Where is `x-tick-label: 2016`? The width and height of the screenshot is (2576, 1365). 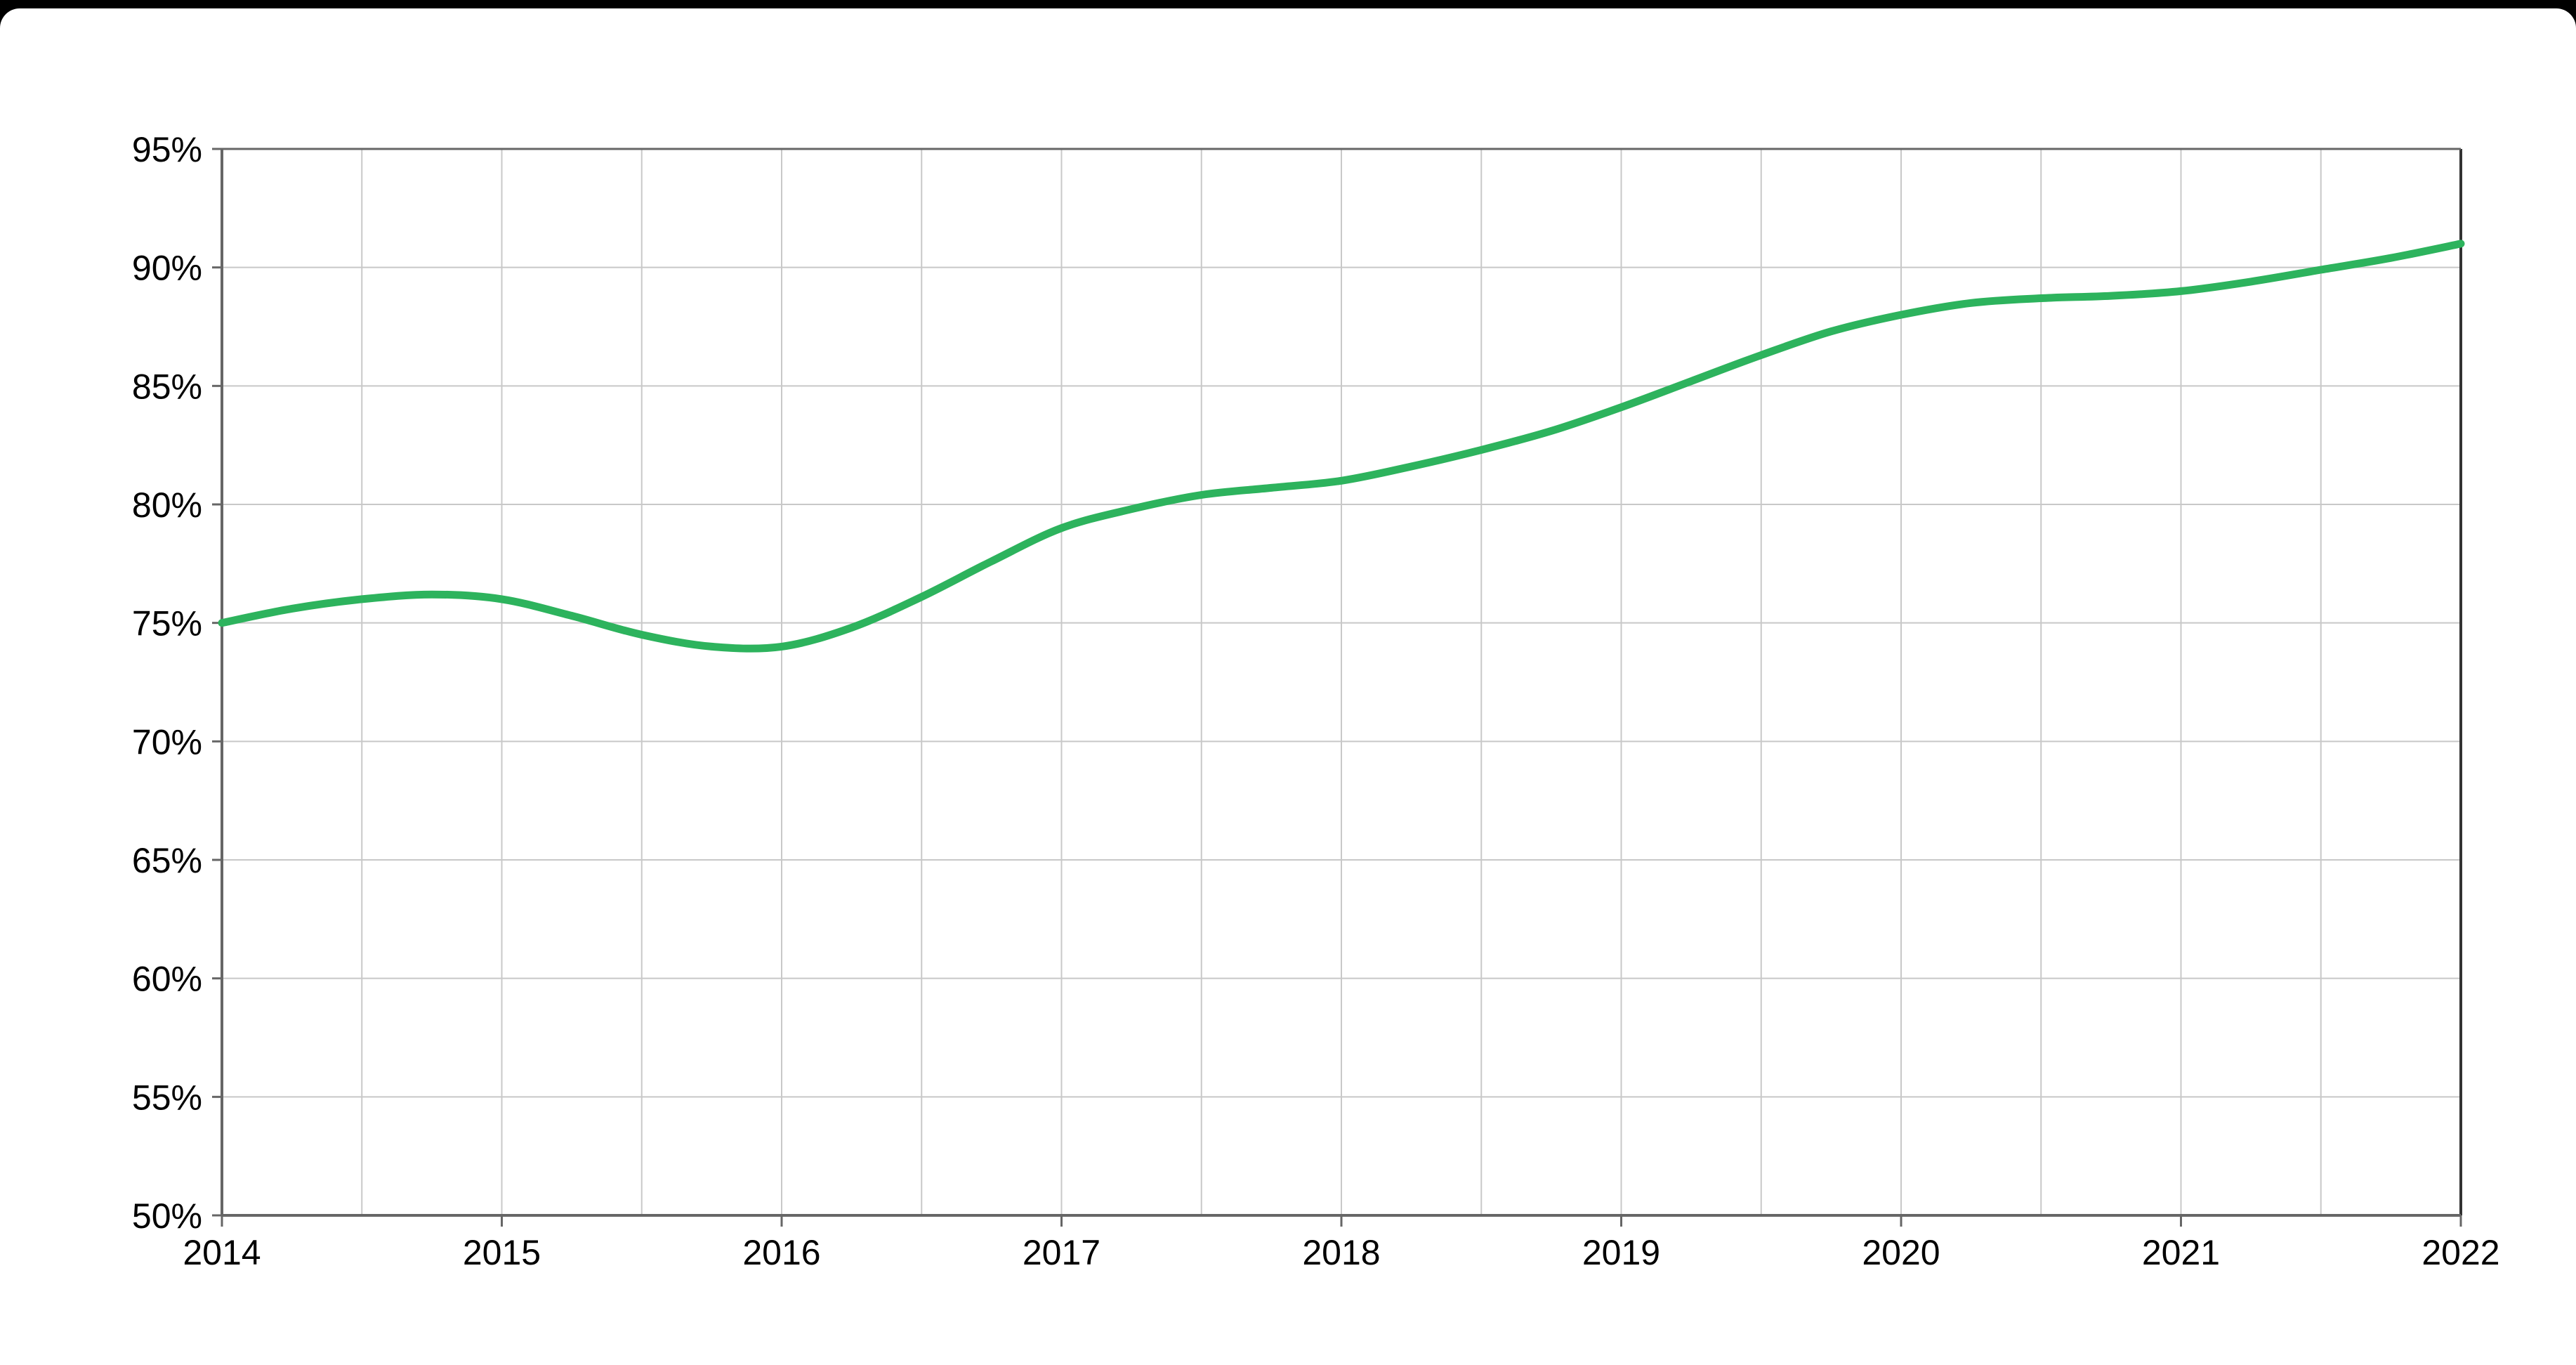
x-tick-label: 2016 is located at coordinates (781, 1252).